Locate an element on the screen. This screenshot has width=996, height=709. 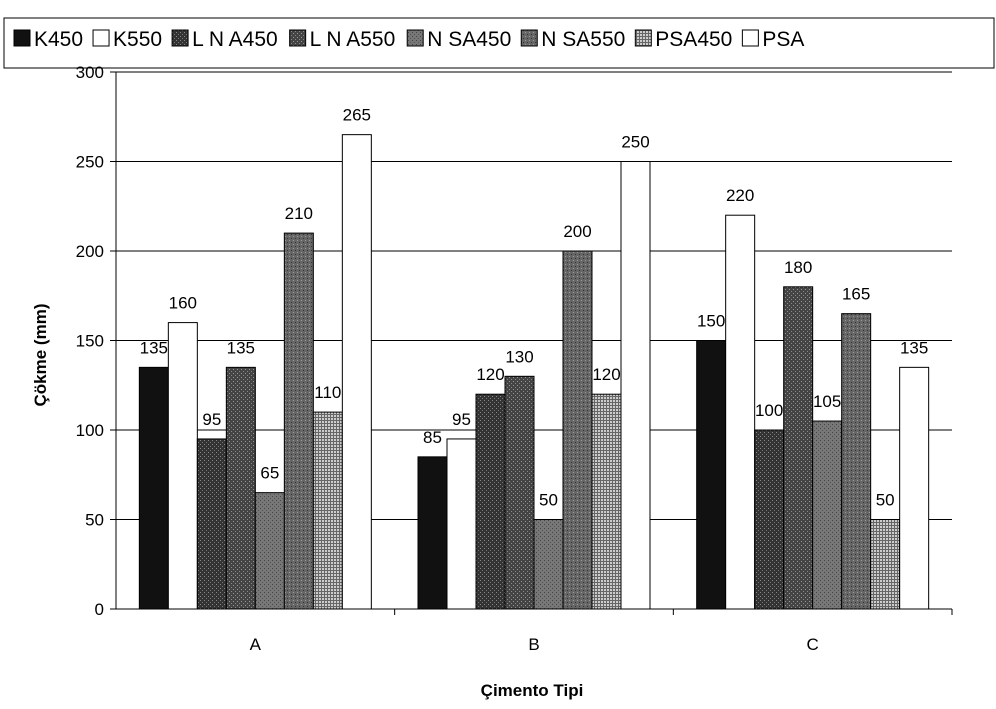
y-tick-label: 300 is located at coordinates (90, 72).